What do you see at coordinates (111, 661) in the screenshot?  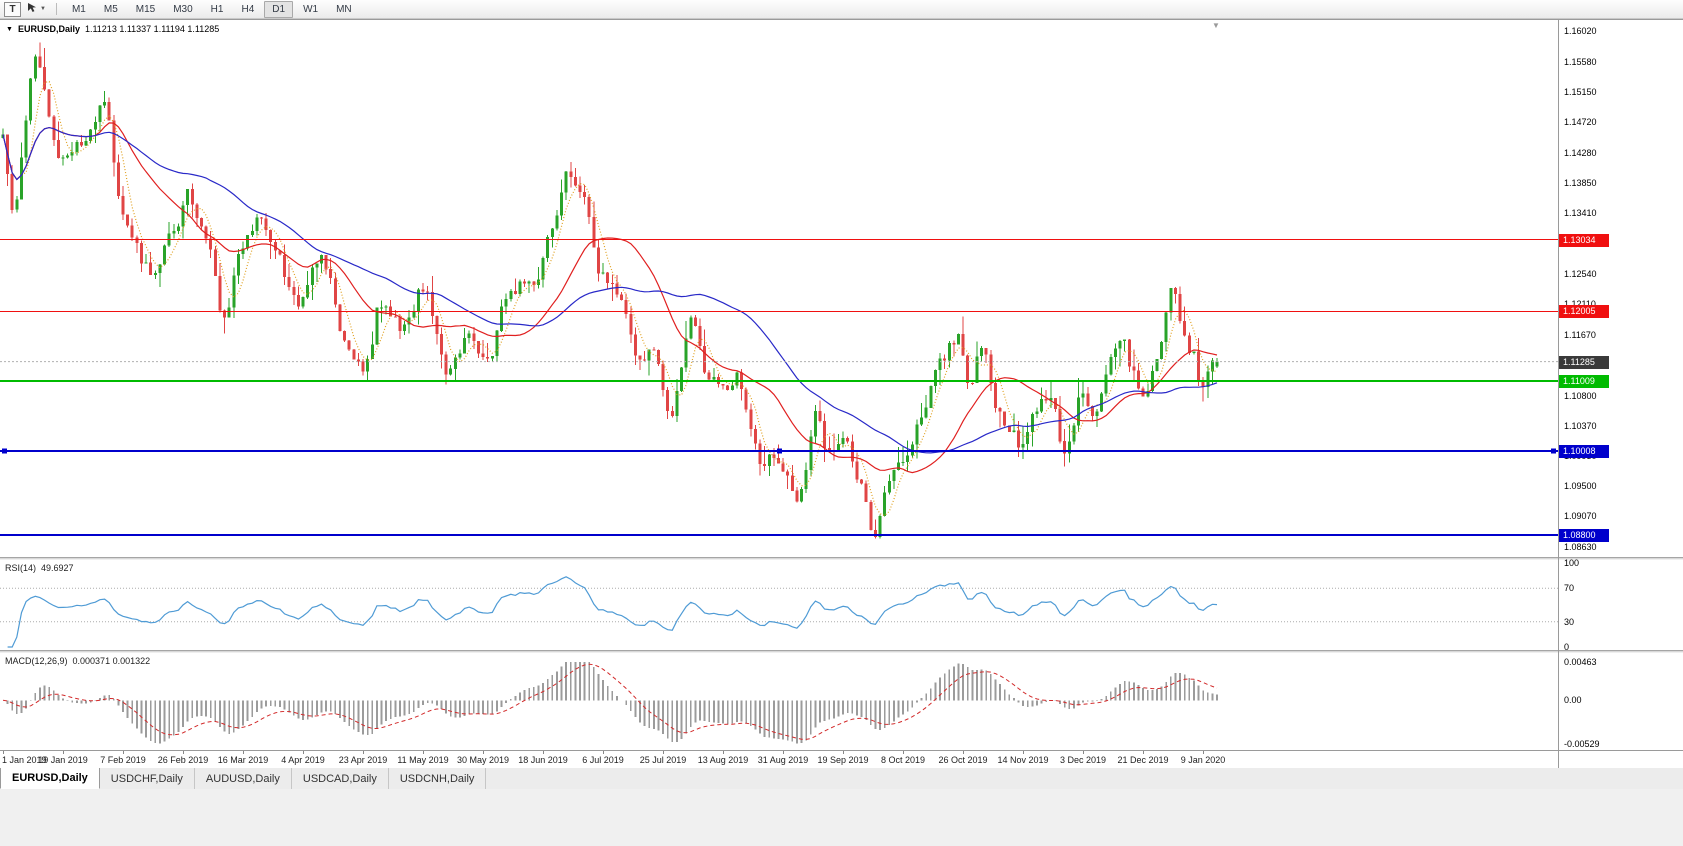 I see `macd-values: 0.000371 0.001322` at bounding box center [111, 661].